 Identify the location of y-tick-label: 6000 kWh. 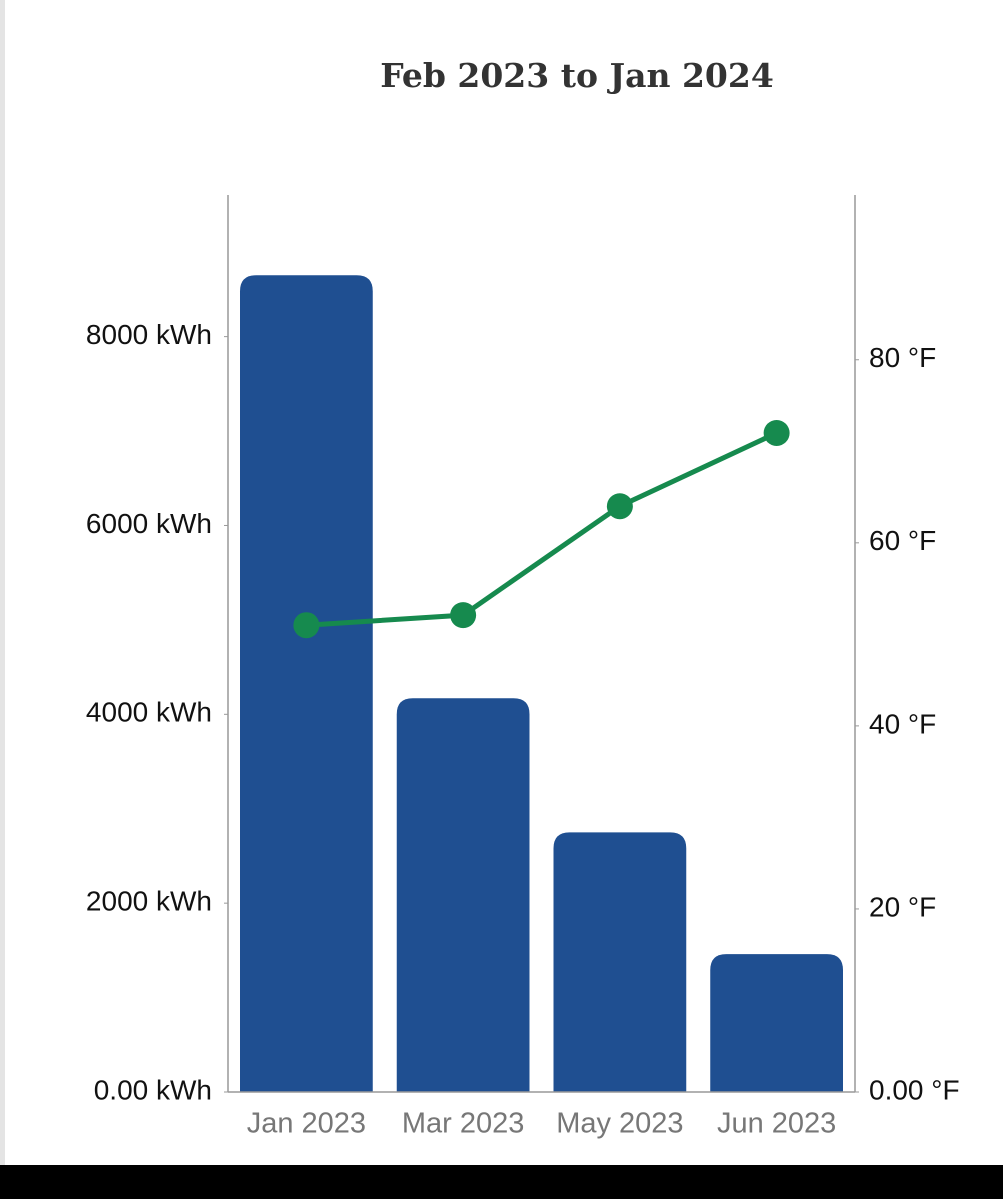
(149, 523).